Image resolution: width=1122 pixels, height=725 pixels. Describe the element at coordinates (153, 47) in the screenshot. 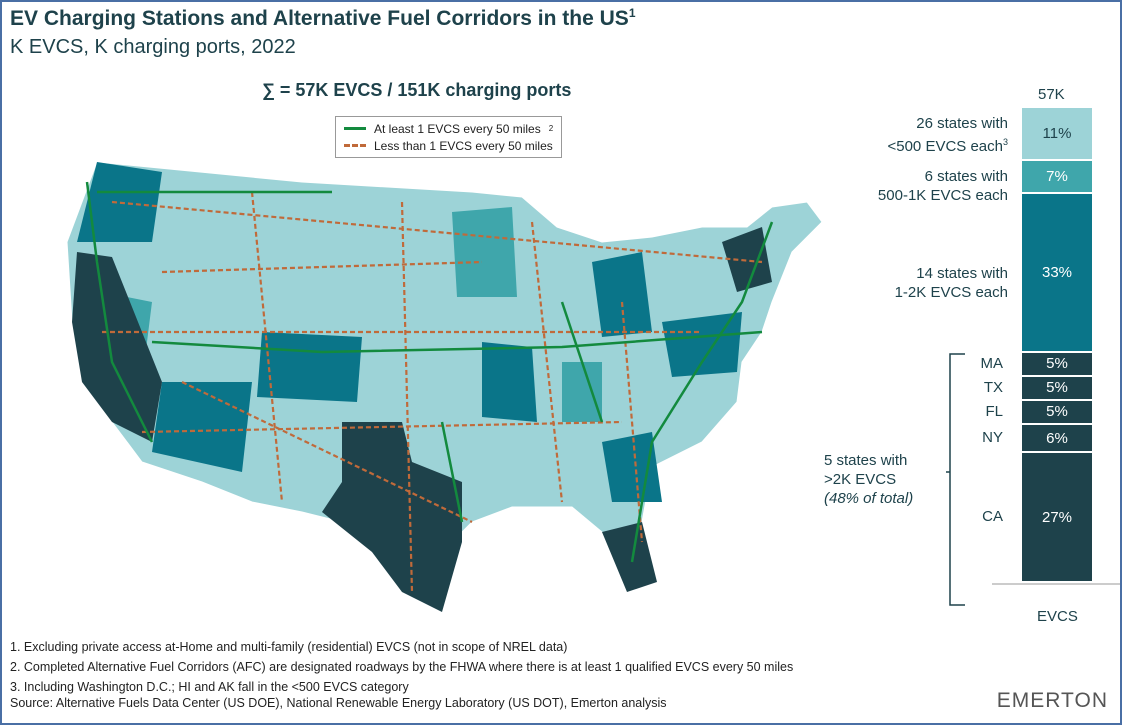

I see `page-subtitle: K EVCS, K charging ports, 2022` at that location.